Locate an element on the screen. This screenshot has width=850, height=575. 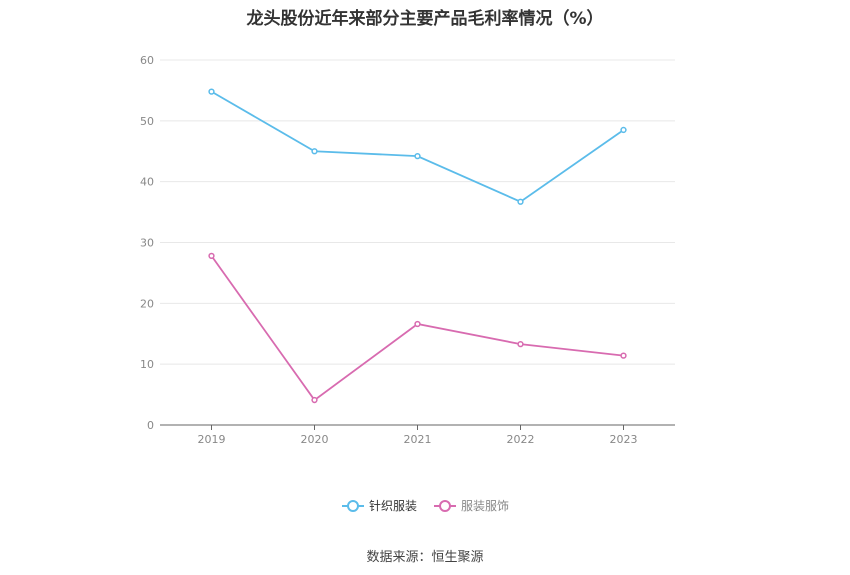
data-point-s1-2020 is located at coordinates (314, 151).